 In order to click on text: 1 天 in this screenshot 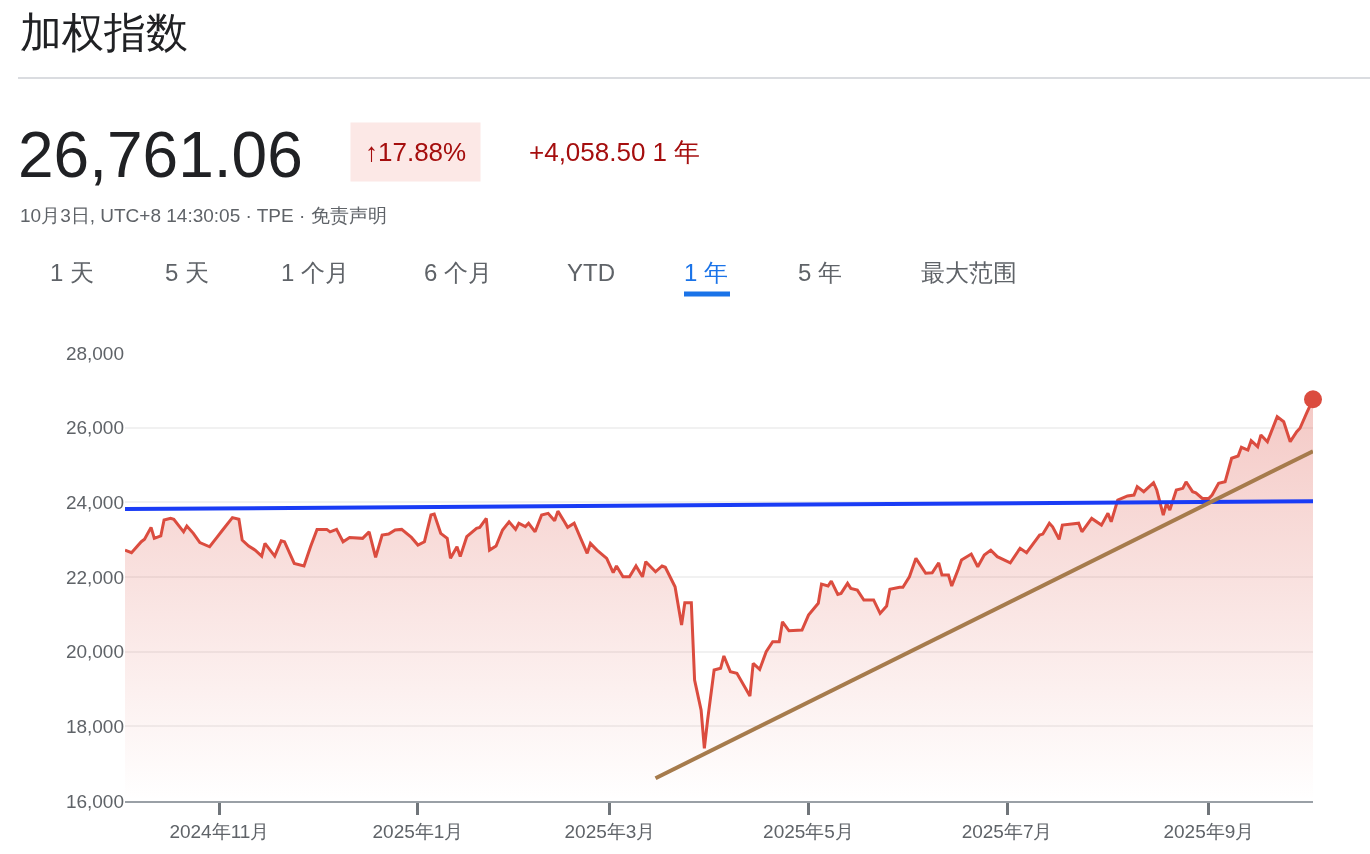, I will do `click(72, 272)`.